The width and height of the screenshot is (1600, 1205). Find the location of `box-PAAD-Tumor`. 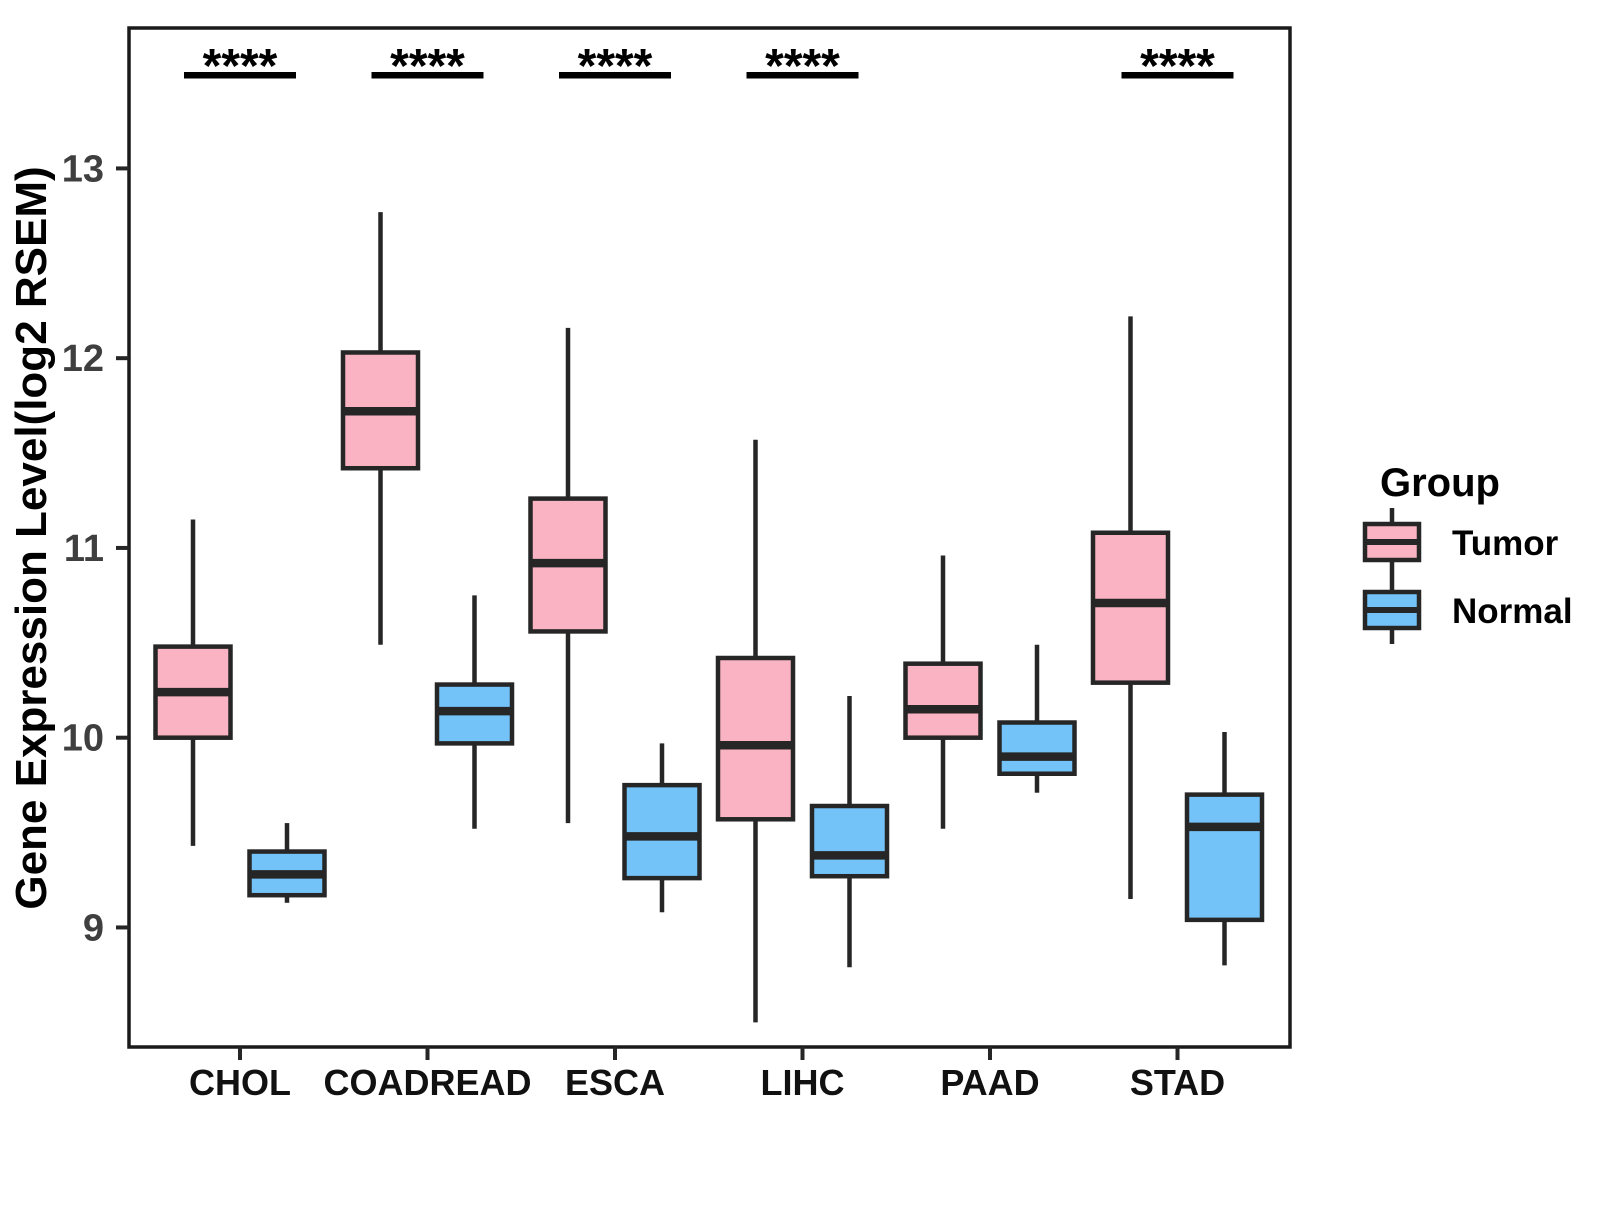

box-PAAD-Tumor is located at coordinates (943, 692).